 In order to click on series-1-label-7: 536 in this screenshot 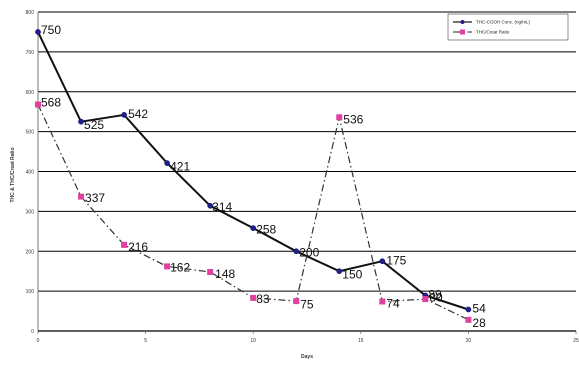, I will do `click(353, 119)`.